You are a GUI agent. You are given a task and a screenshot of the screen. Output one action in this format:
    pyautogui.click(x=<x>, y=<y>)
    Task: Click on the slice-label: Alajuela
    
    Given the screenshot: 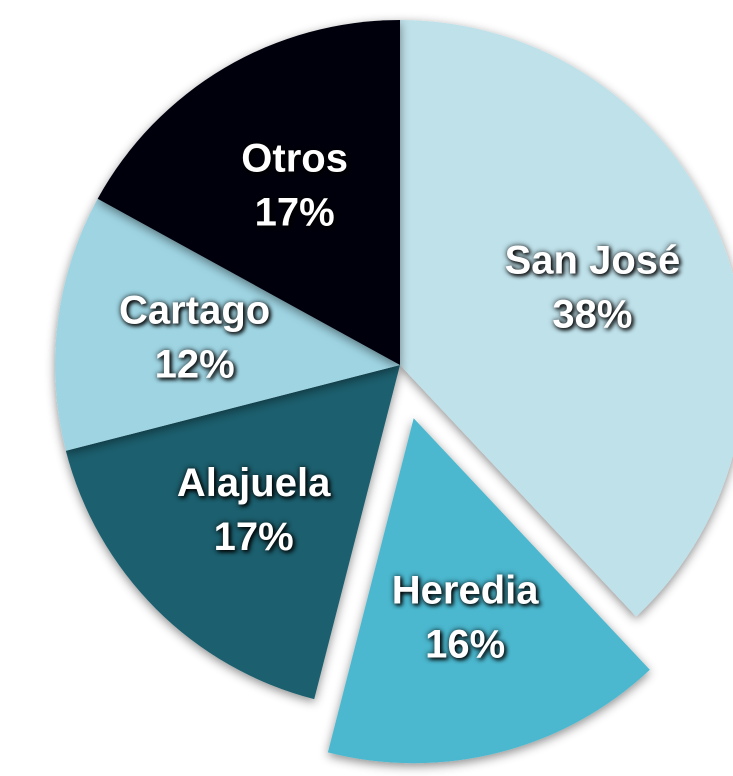 What is the action you would take?
    pyautogui.click(x=254, y=483)
    